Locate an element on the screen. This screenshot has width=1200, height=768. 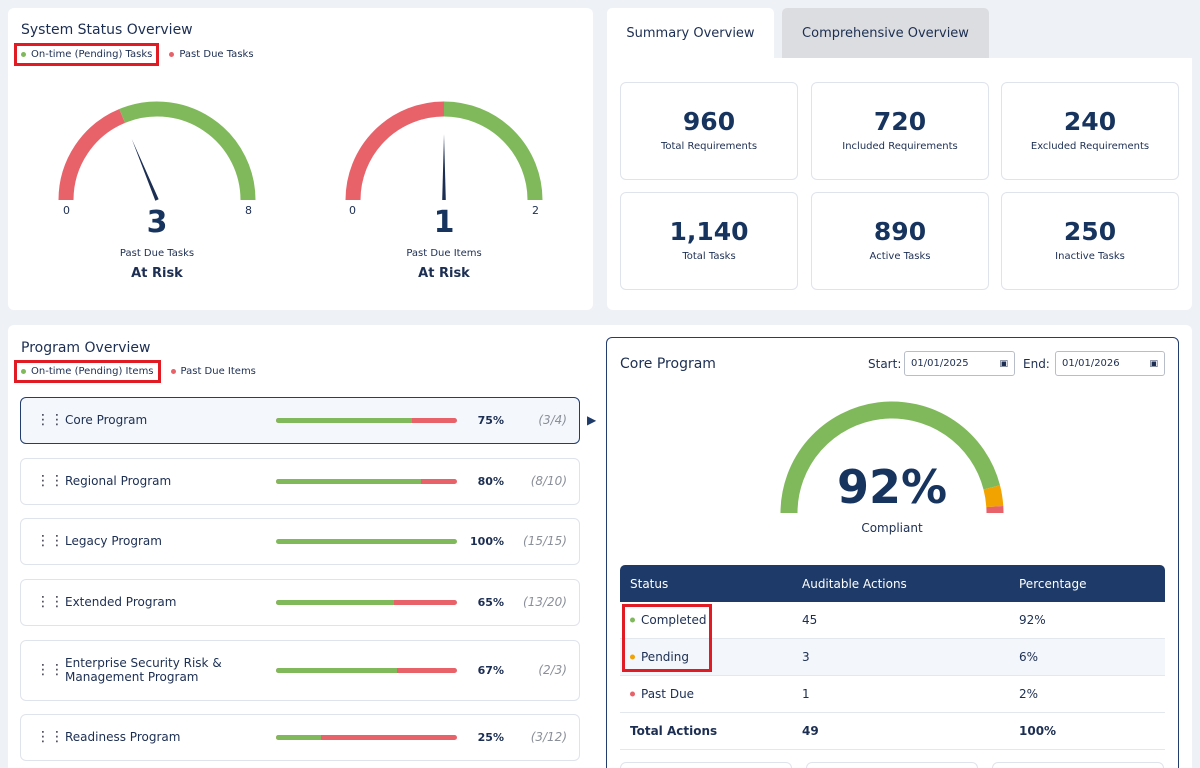
program-row: ⋮⋮ Regional Program 80% (8/10) is located at coordinates (300, 481).